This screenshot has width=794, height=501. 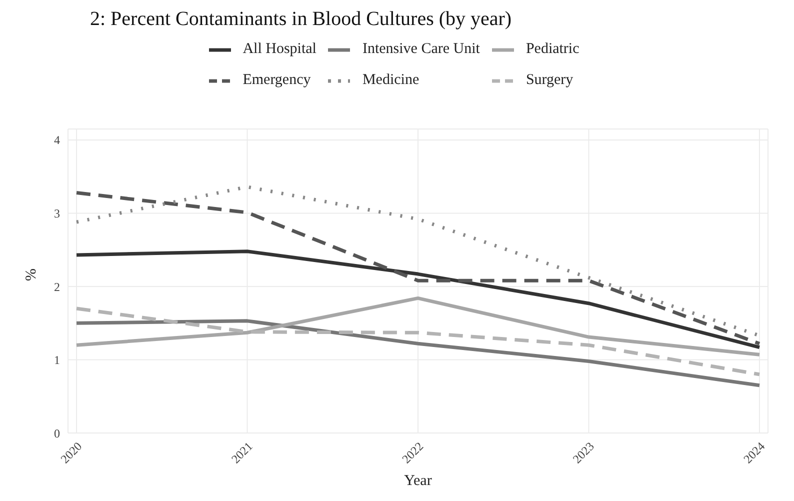 What do you see at coordinates (276, 80) in the screenshot?
I see `legend-label: Emergency` at bounding box center [276, 80].